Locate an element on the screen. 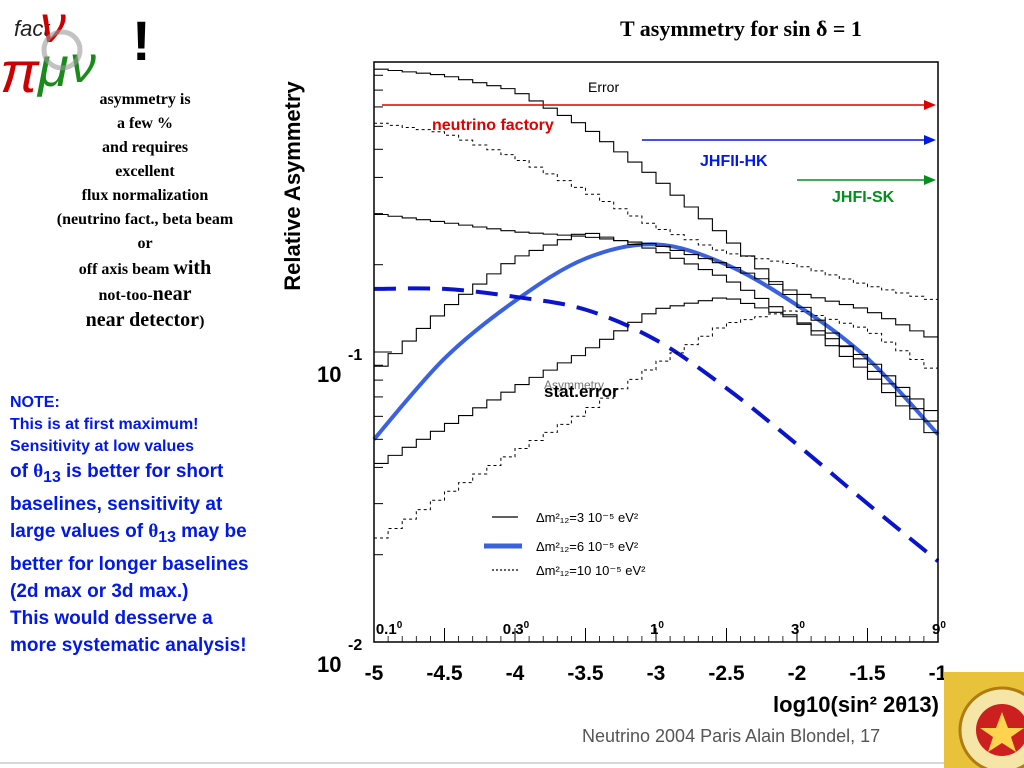  angle-label: 0.30 is located at coordinates (516, 629).